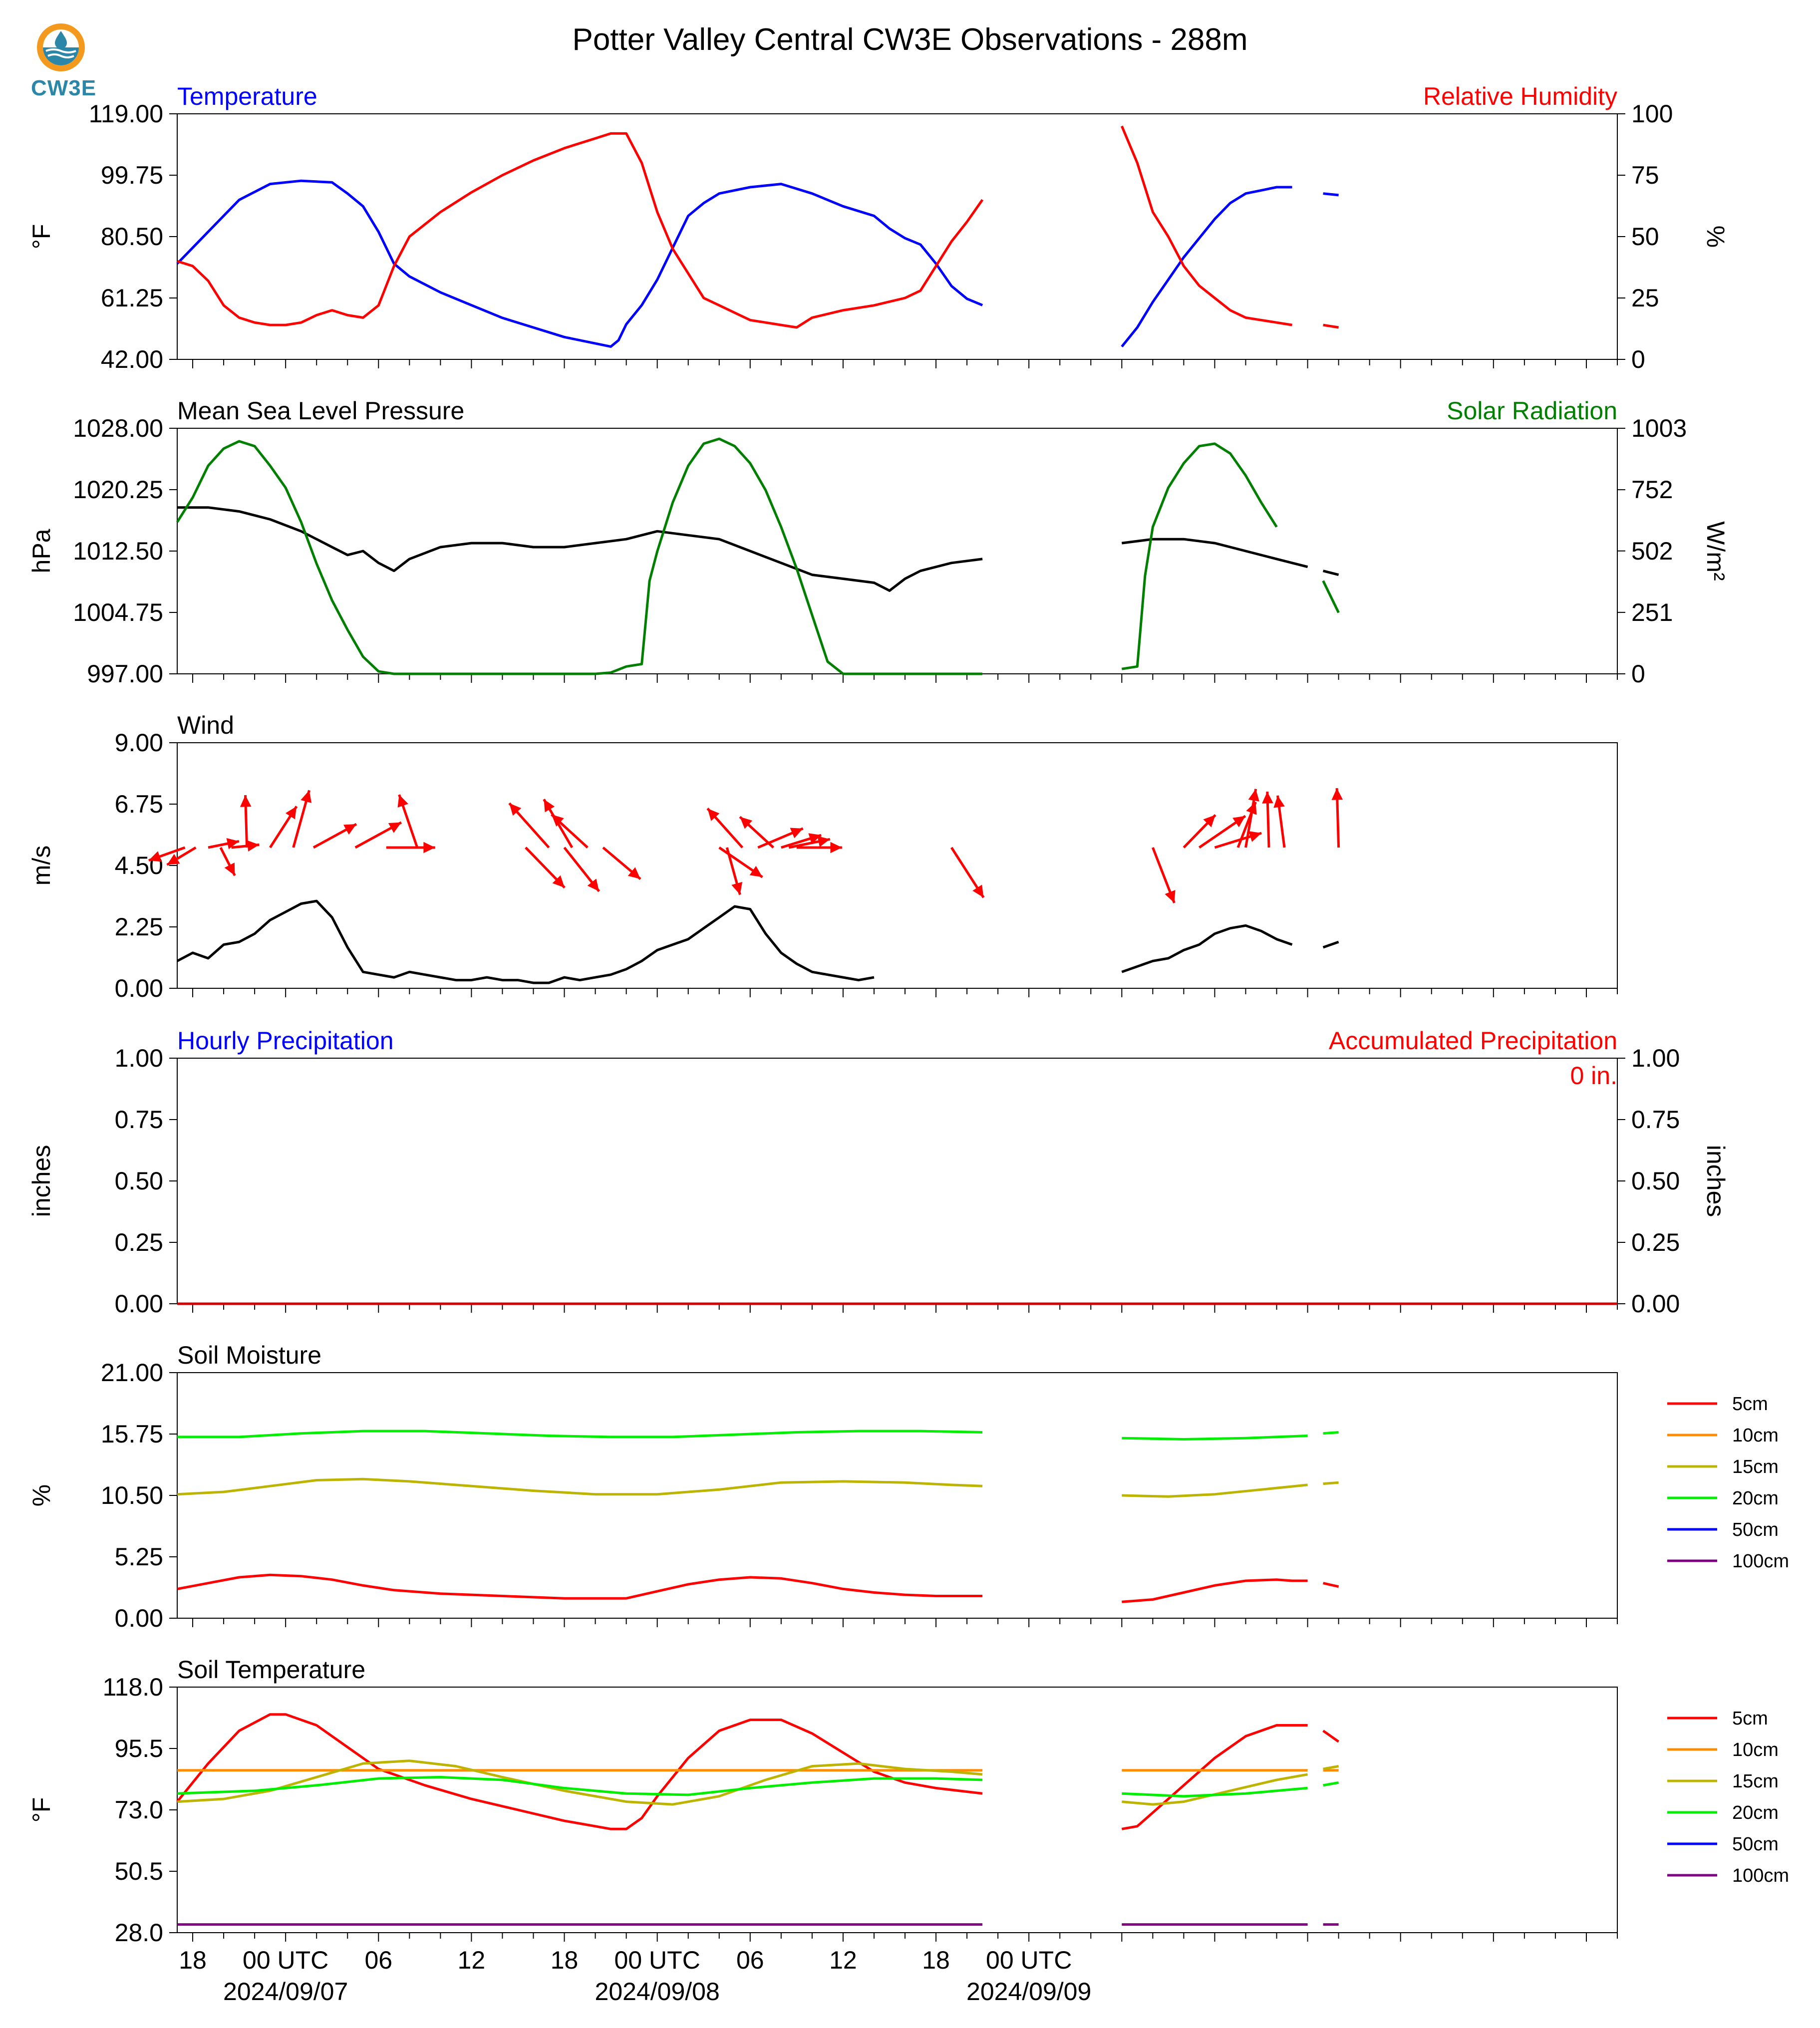 This screenshot has height=2028, width=1820. Describe the element at coordinates (1655, 1058) in the screenshot. I see `y2-tick-label: 1.00` at that location.